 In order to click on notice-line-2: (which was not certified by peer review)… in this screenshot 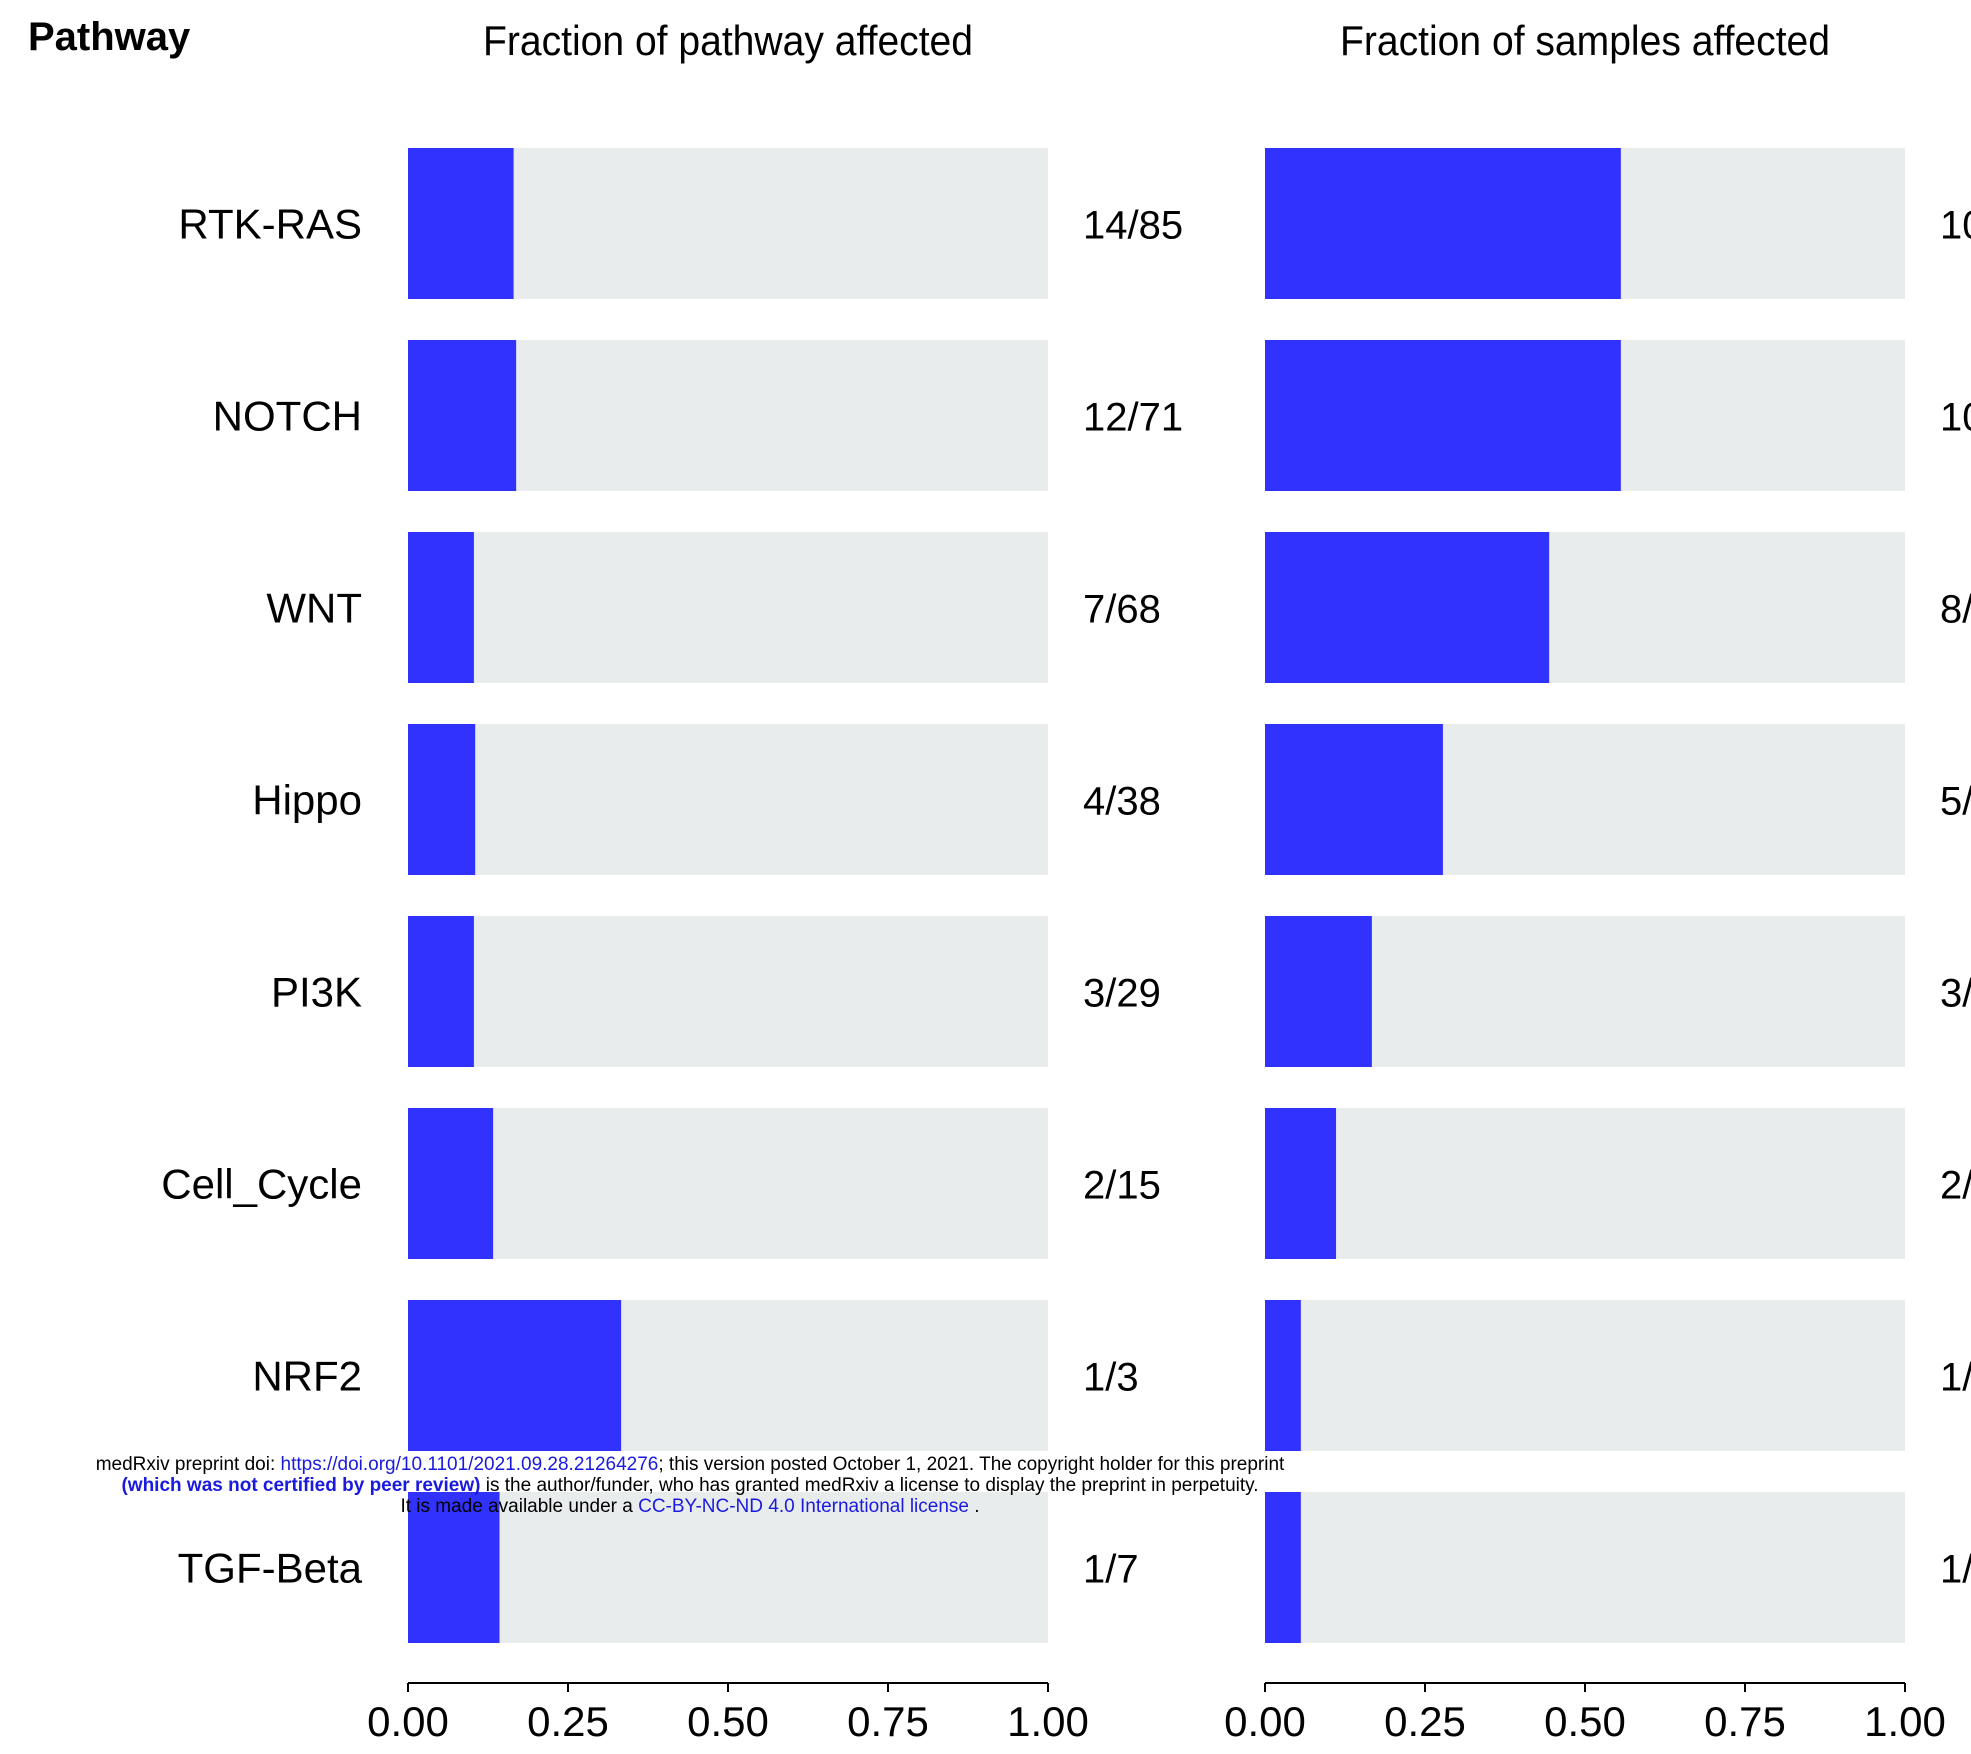, I will do `click(690, 1485)`.